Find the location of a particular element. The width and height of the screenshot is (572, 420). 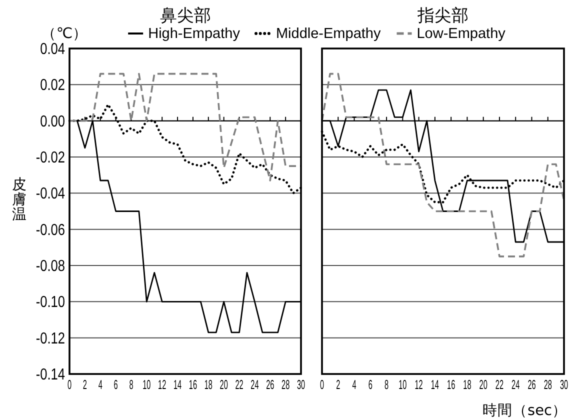

y-axis-title: 皮膚温 is located at coordinates (19, 199).